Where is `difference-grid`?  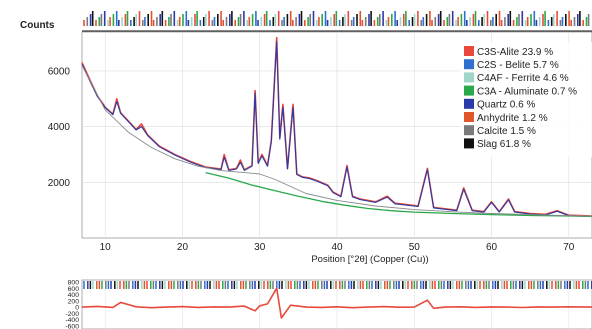
difference-grid is located at coordinates (337, 309).